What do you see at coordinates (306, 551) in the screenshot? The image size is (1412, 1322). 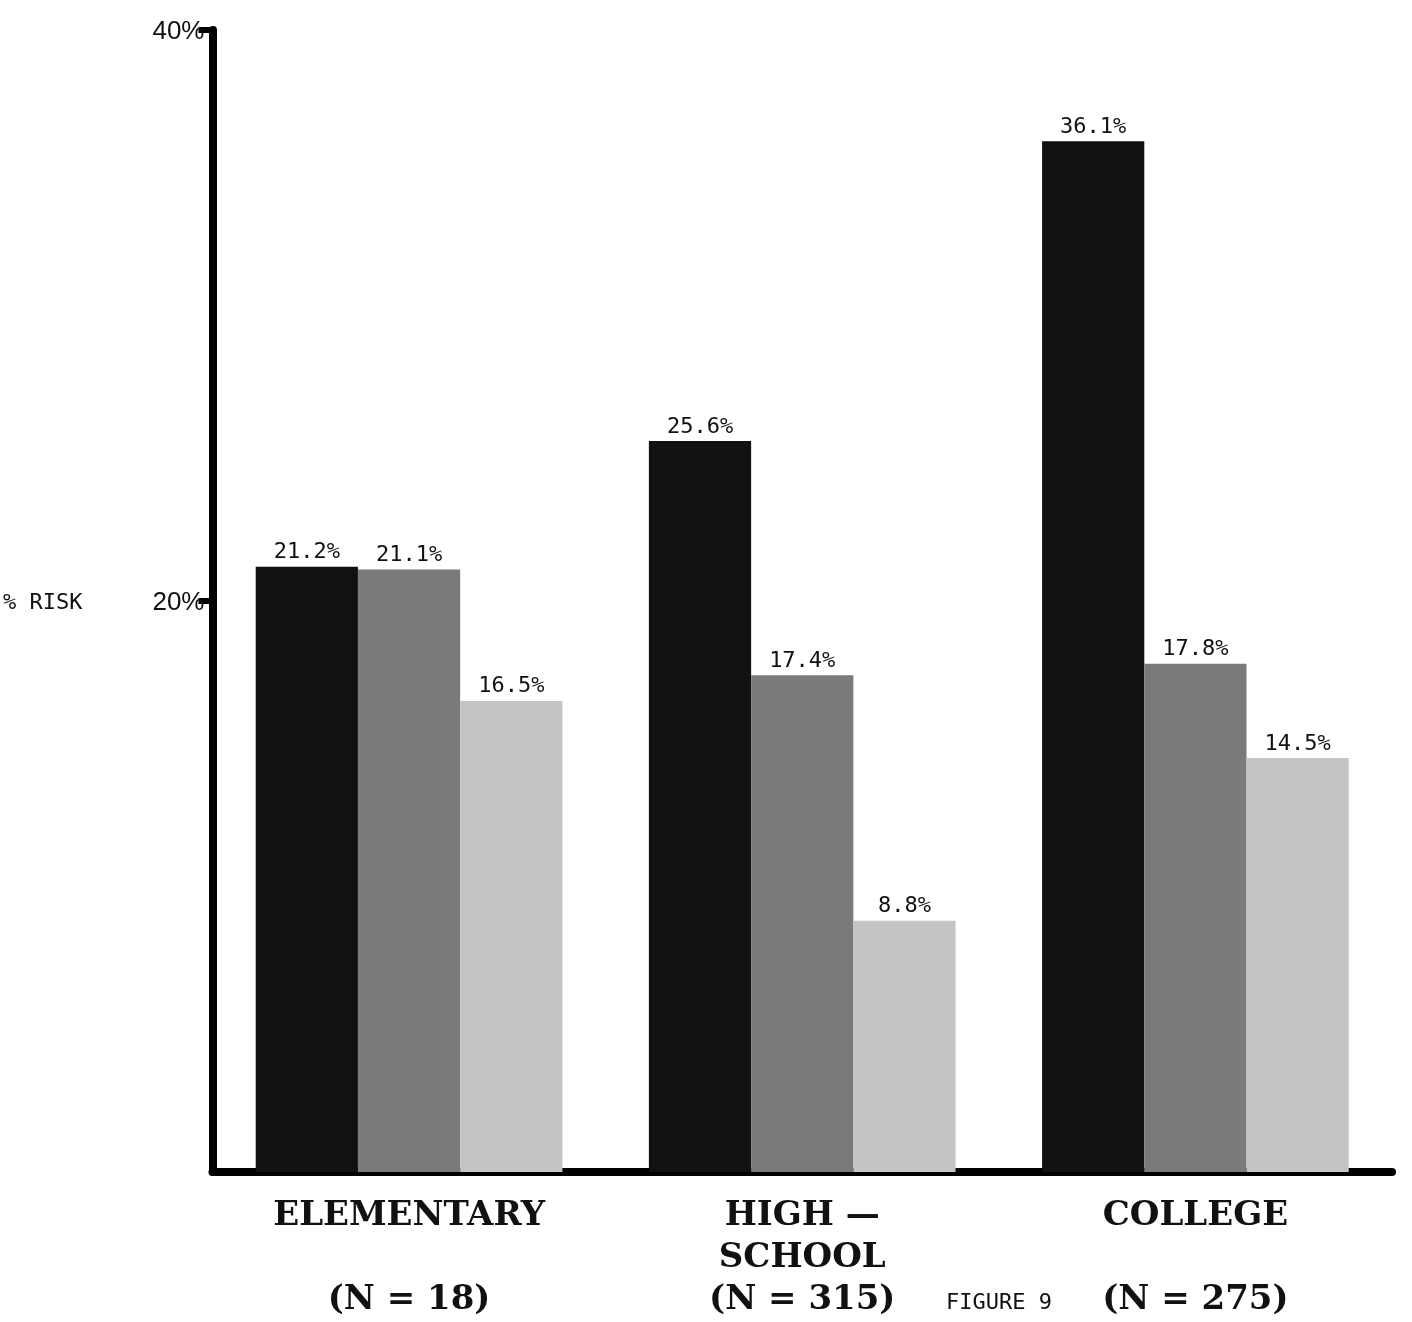 I see `data-label: 21.2%` at bounding box center [306, 551].